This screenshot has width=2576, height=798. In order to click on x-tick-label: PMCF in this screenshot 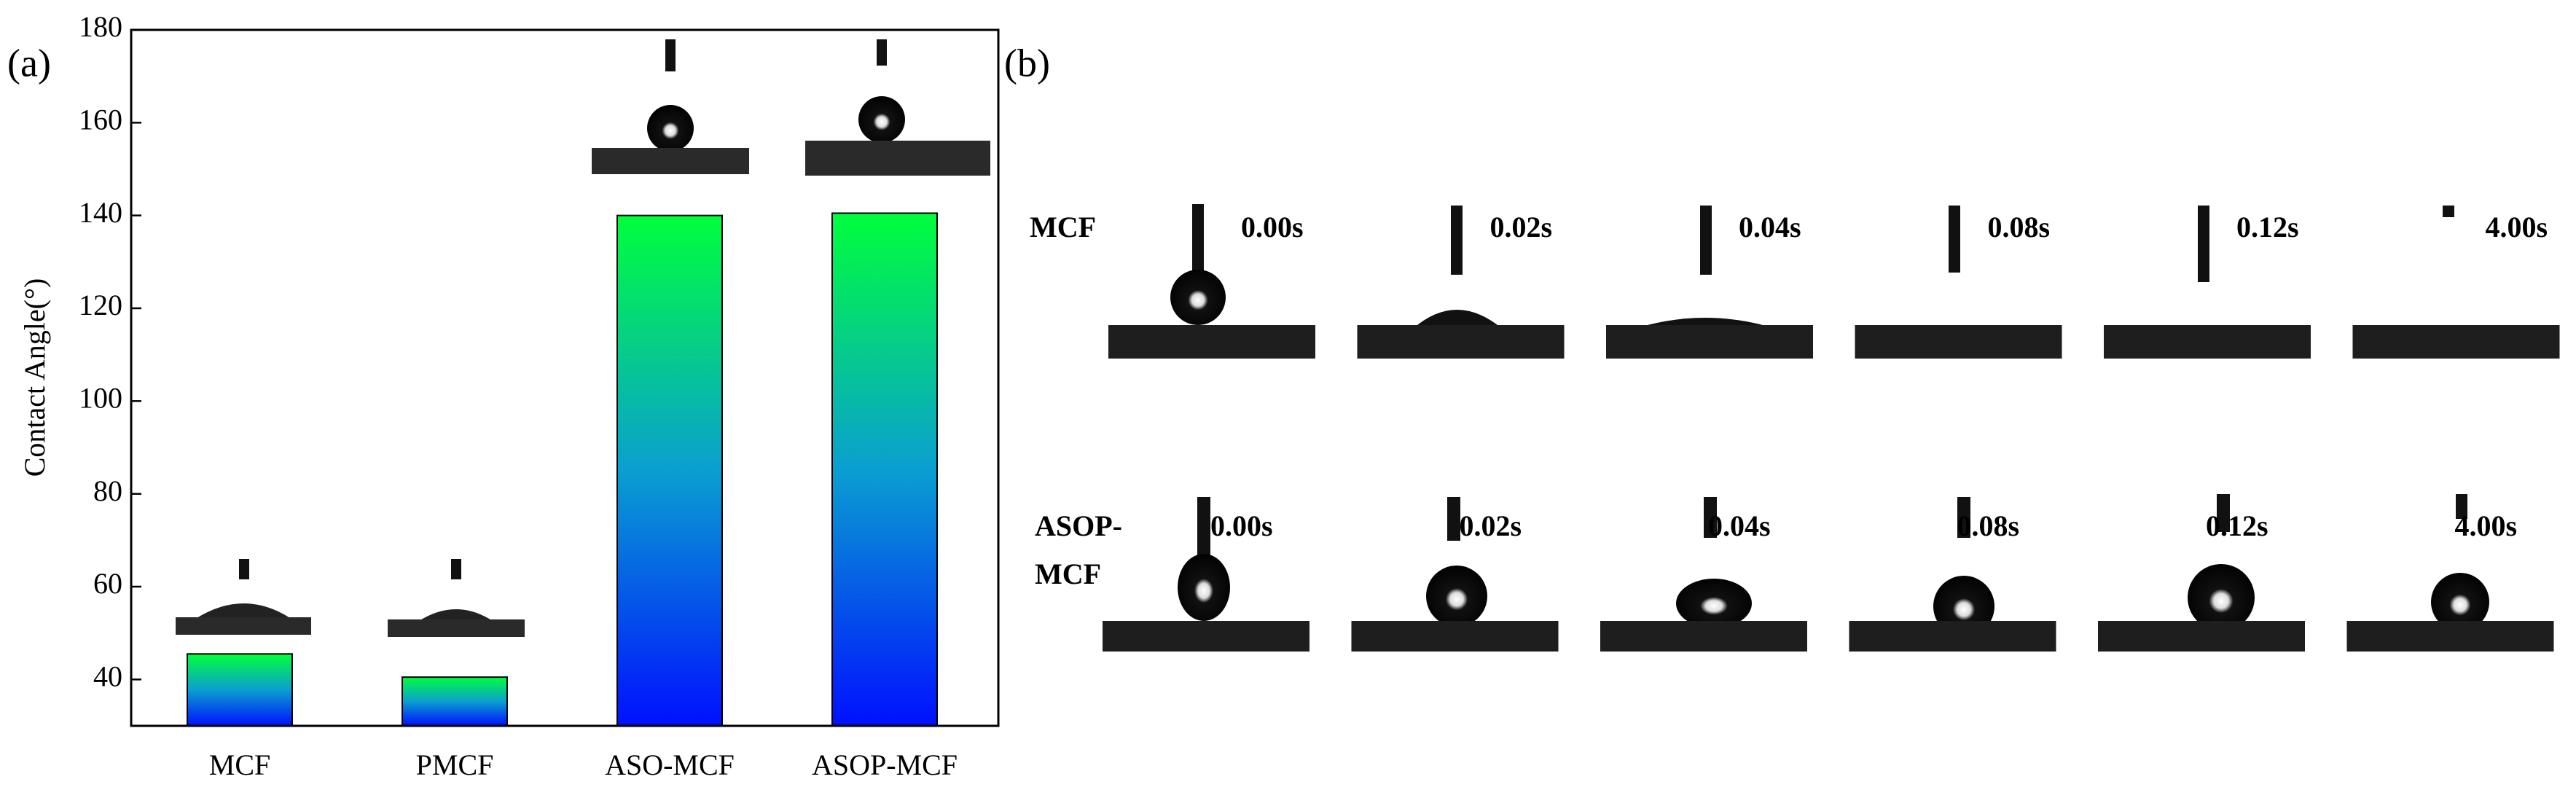, I will do `click(455, 764)`.